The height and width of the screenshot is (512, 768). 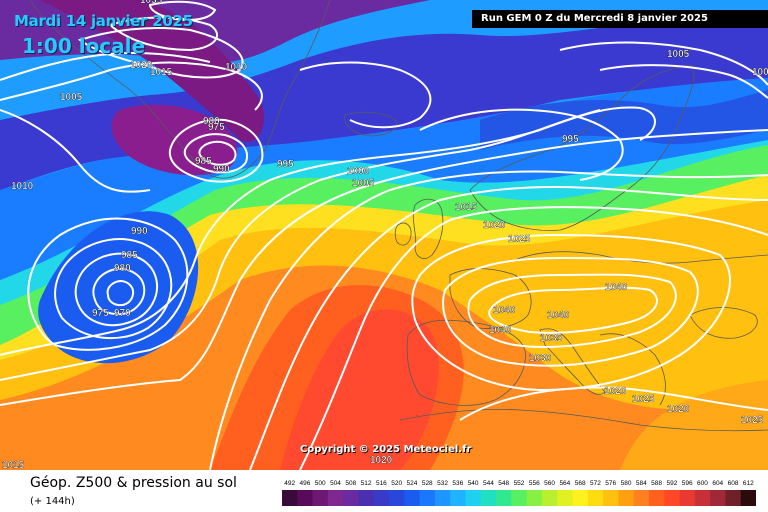 I want to click on color-scale-tick-label: 548, so click(x=503, y=483).